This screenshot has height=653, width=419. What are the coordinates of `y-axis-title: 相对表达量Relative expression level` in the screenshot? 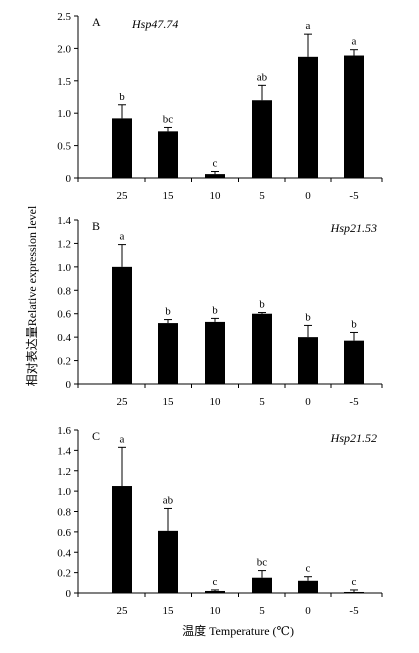 It's located at (32, 295).